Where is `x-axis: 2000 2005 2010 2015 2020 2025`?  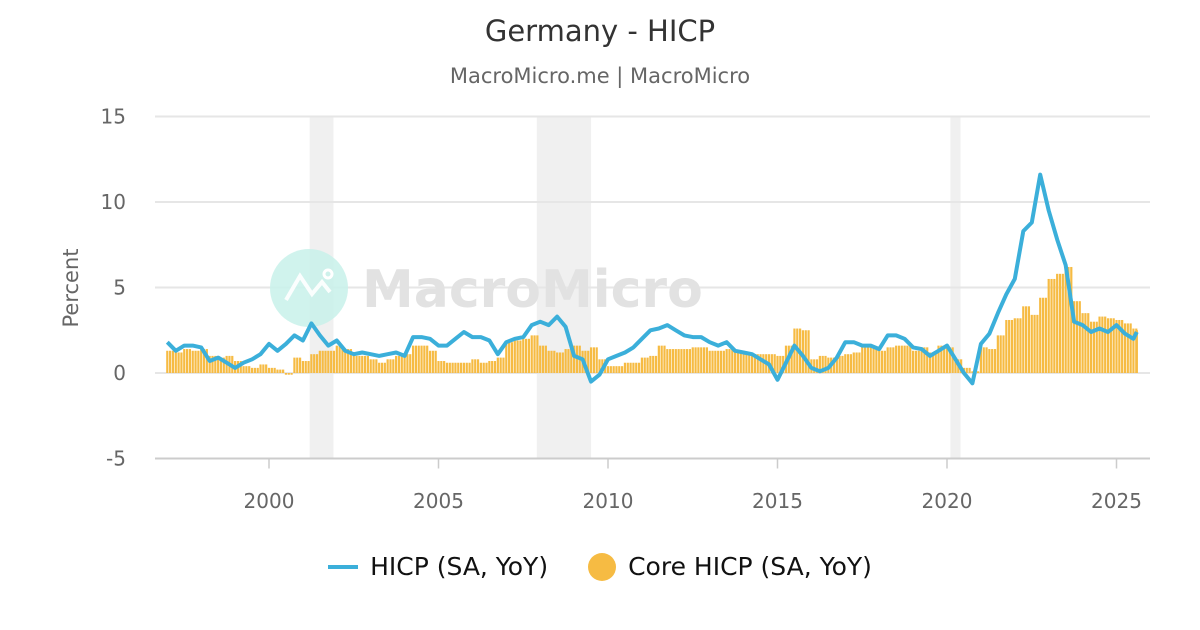
x-axis: 2000 2005 2010 2015 2020 2025 is located at coordinates (693, 485).